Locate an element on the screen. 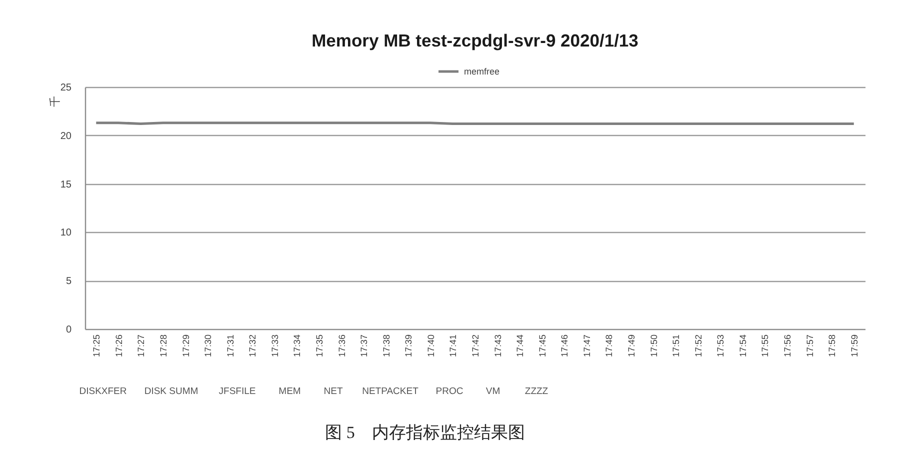  x-tick-label: 17:29 is located at coordinates (185, 346).